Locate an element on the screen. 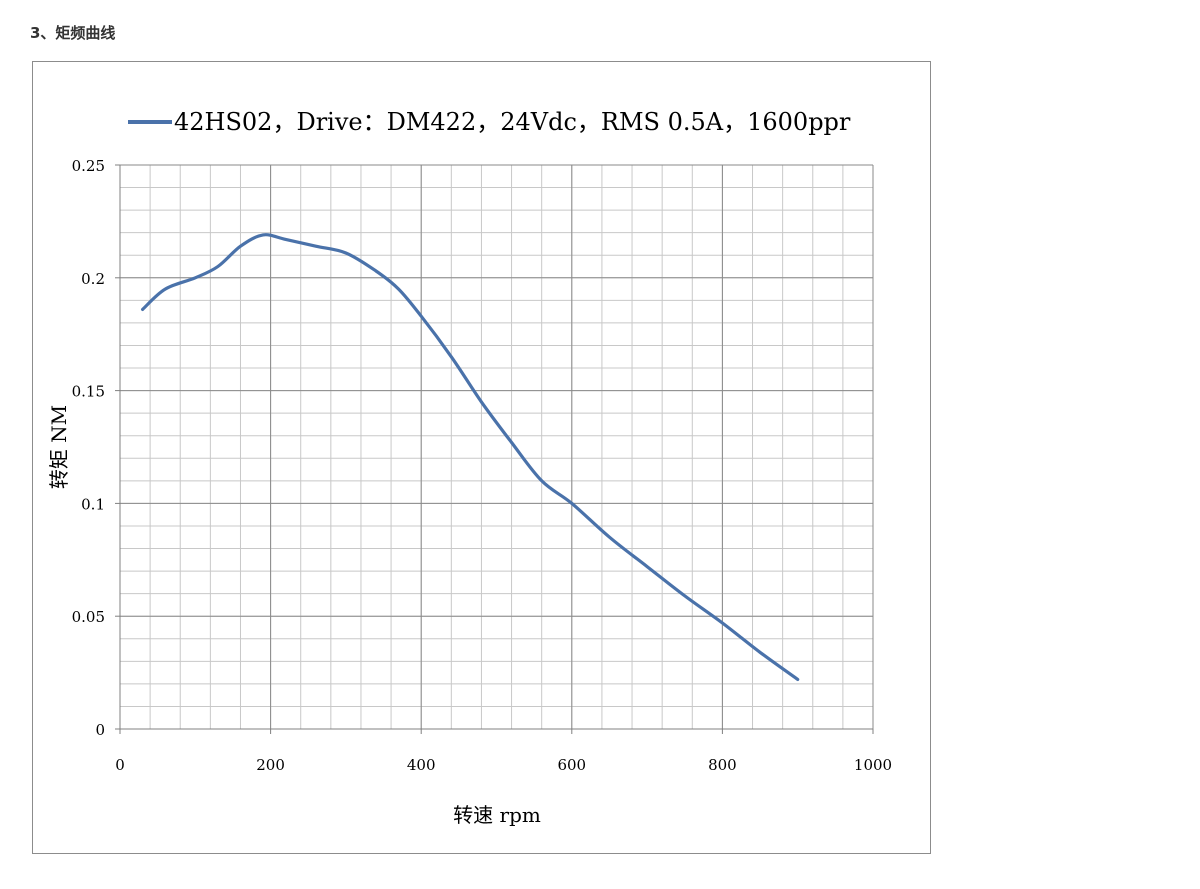 The height and width of the screenshot is (889, 1200). x-tick-label: 400 is located at coordinates (421, 765).